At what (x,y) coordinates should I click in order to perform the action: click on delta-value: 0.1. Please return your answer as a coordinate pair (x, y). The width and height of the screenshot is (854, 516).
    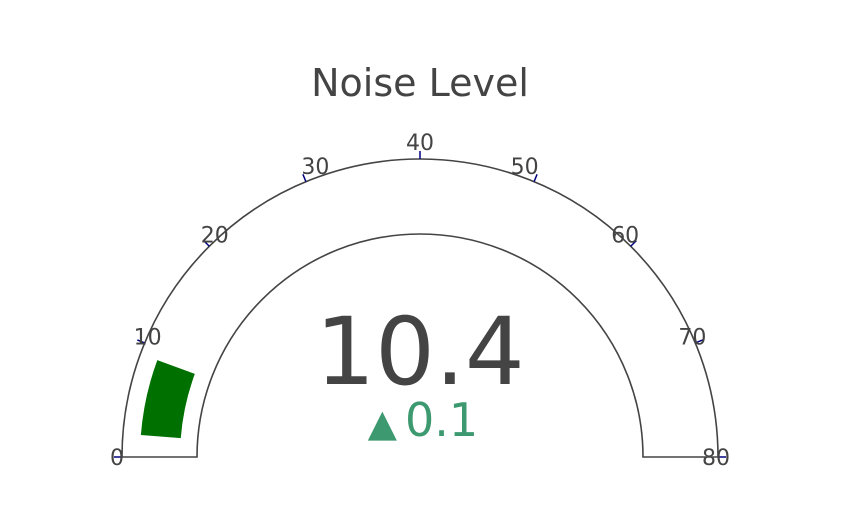
    Looking at the image, I should click on (441, 420).